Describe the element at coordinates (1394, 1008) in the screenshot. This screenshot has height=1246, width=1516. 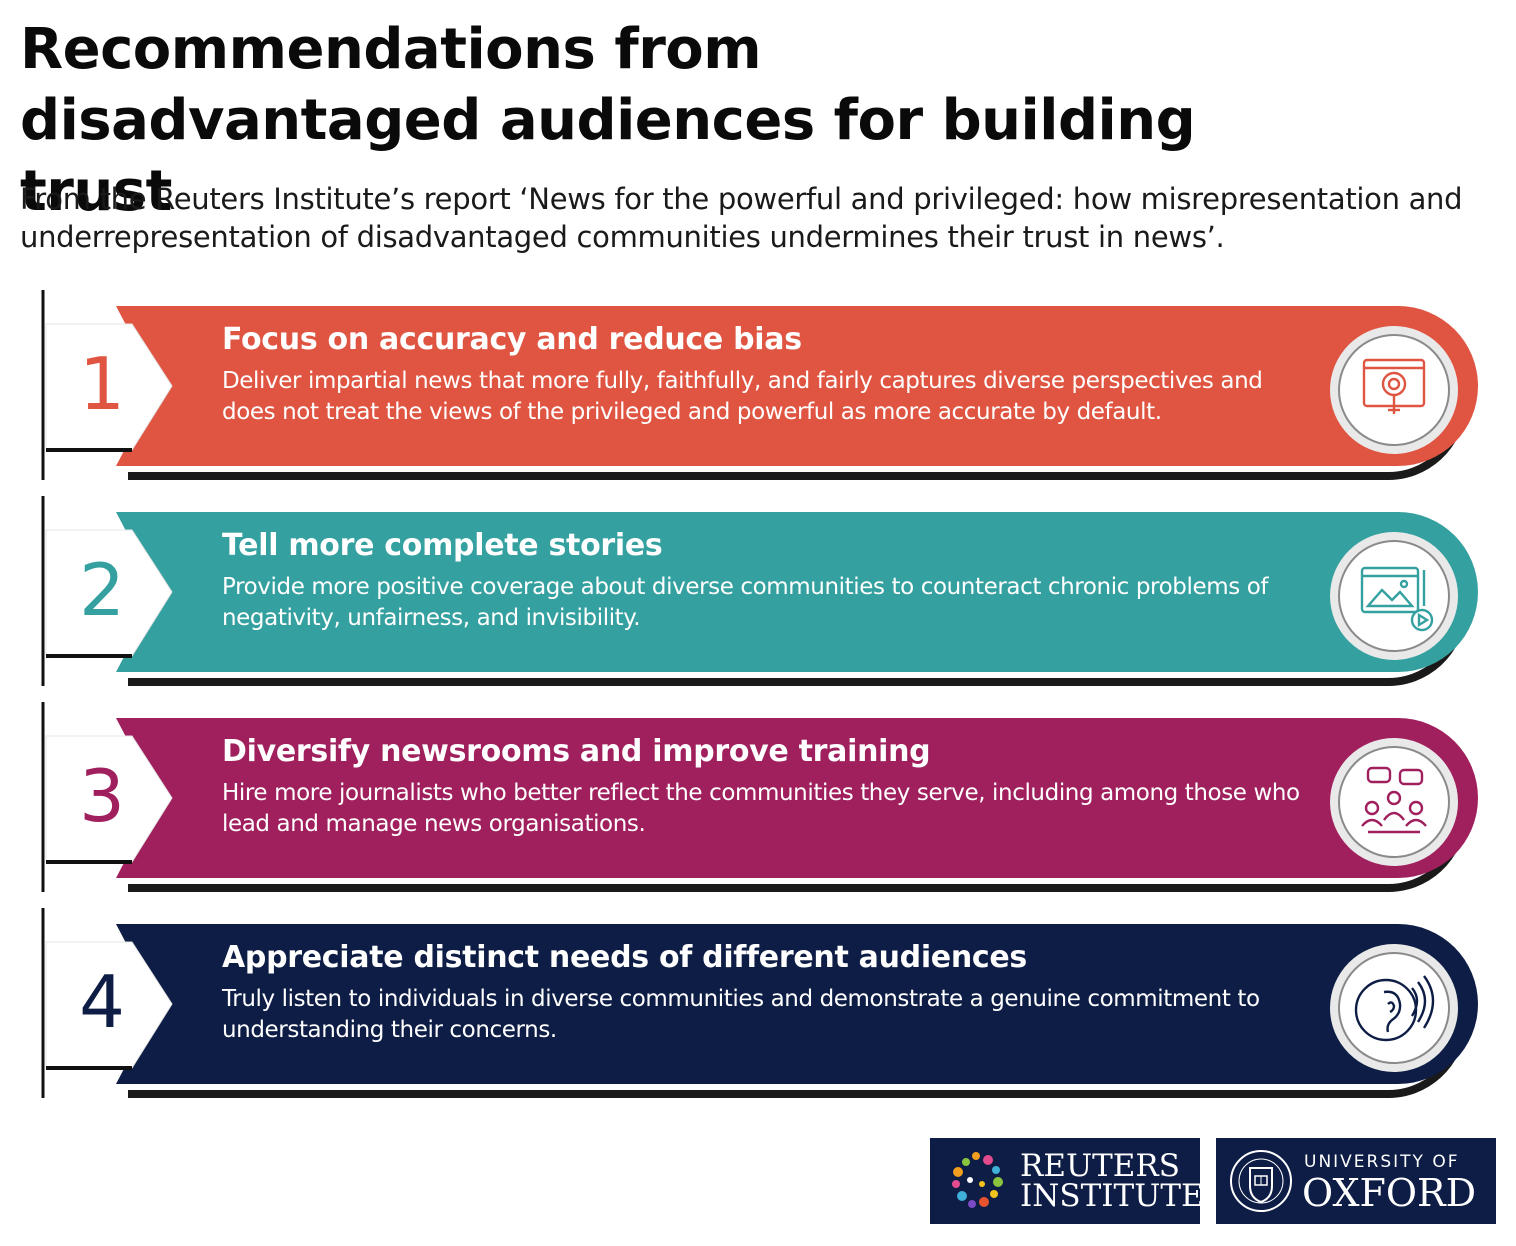
I see `listening-ear-icon` at that location.